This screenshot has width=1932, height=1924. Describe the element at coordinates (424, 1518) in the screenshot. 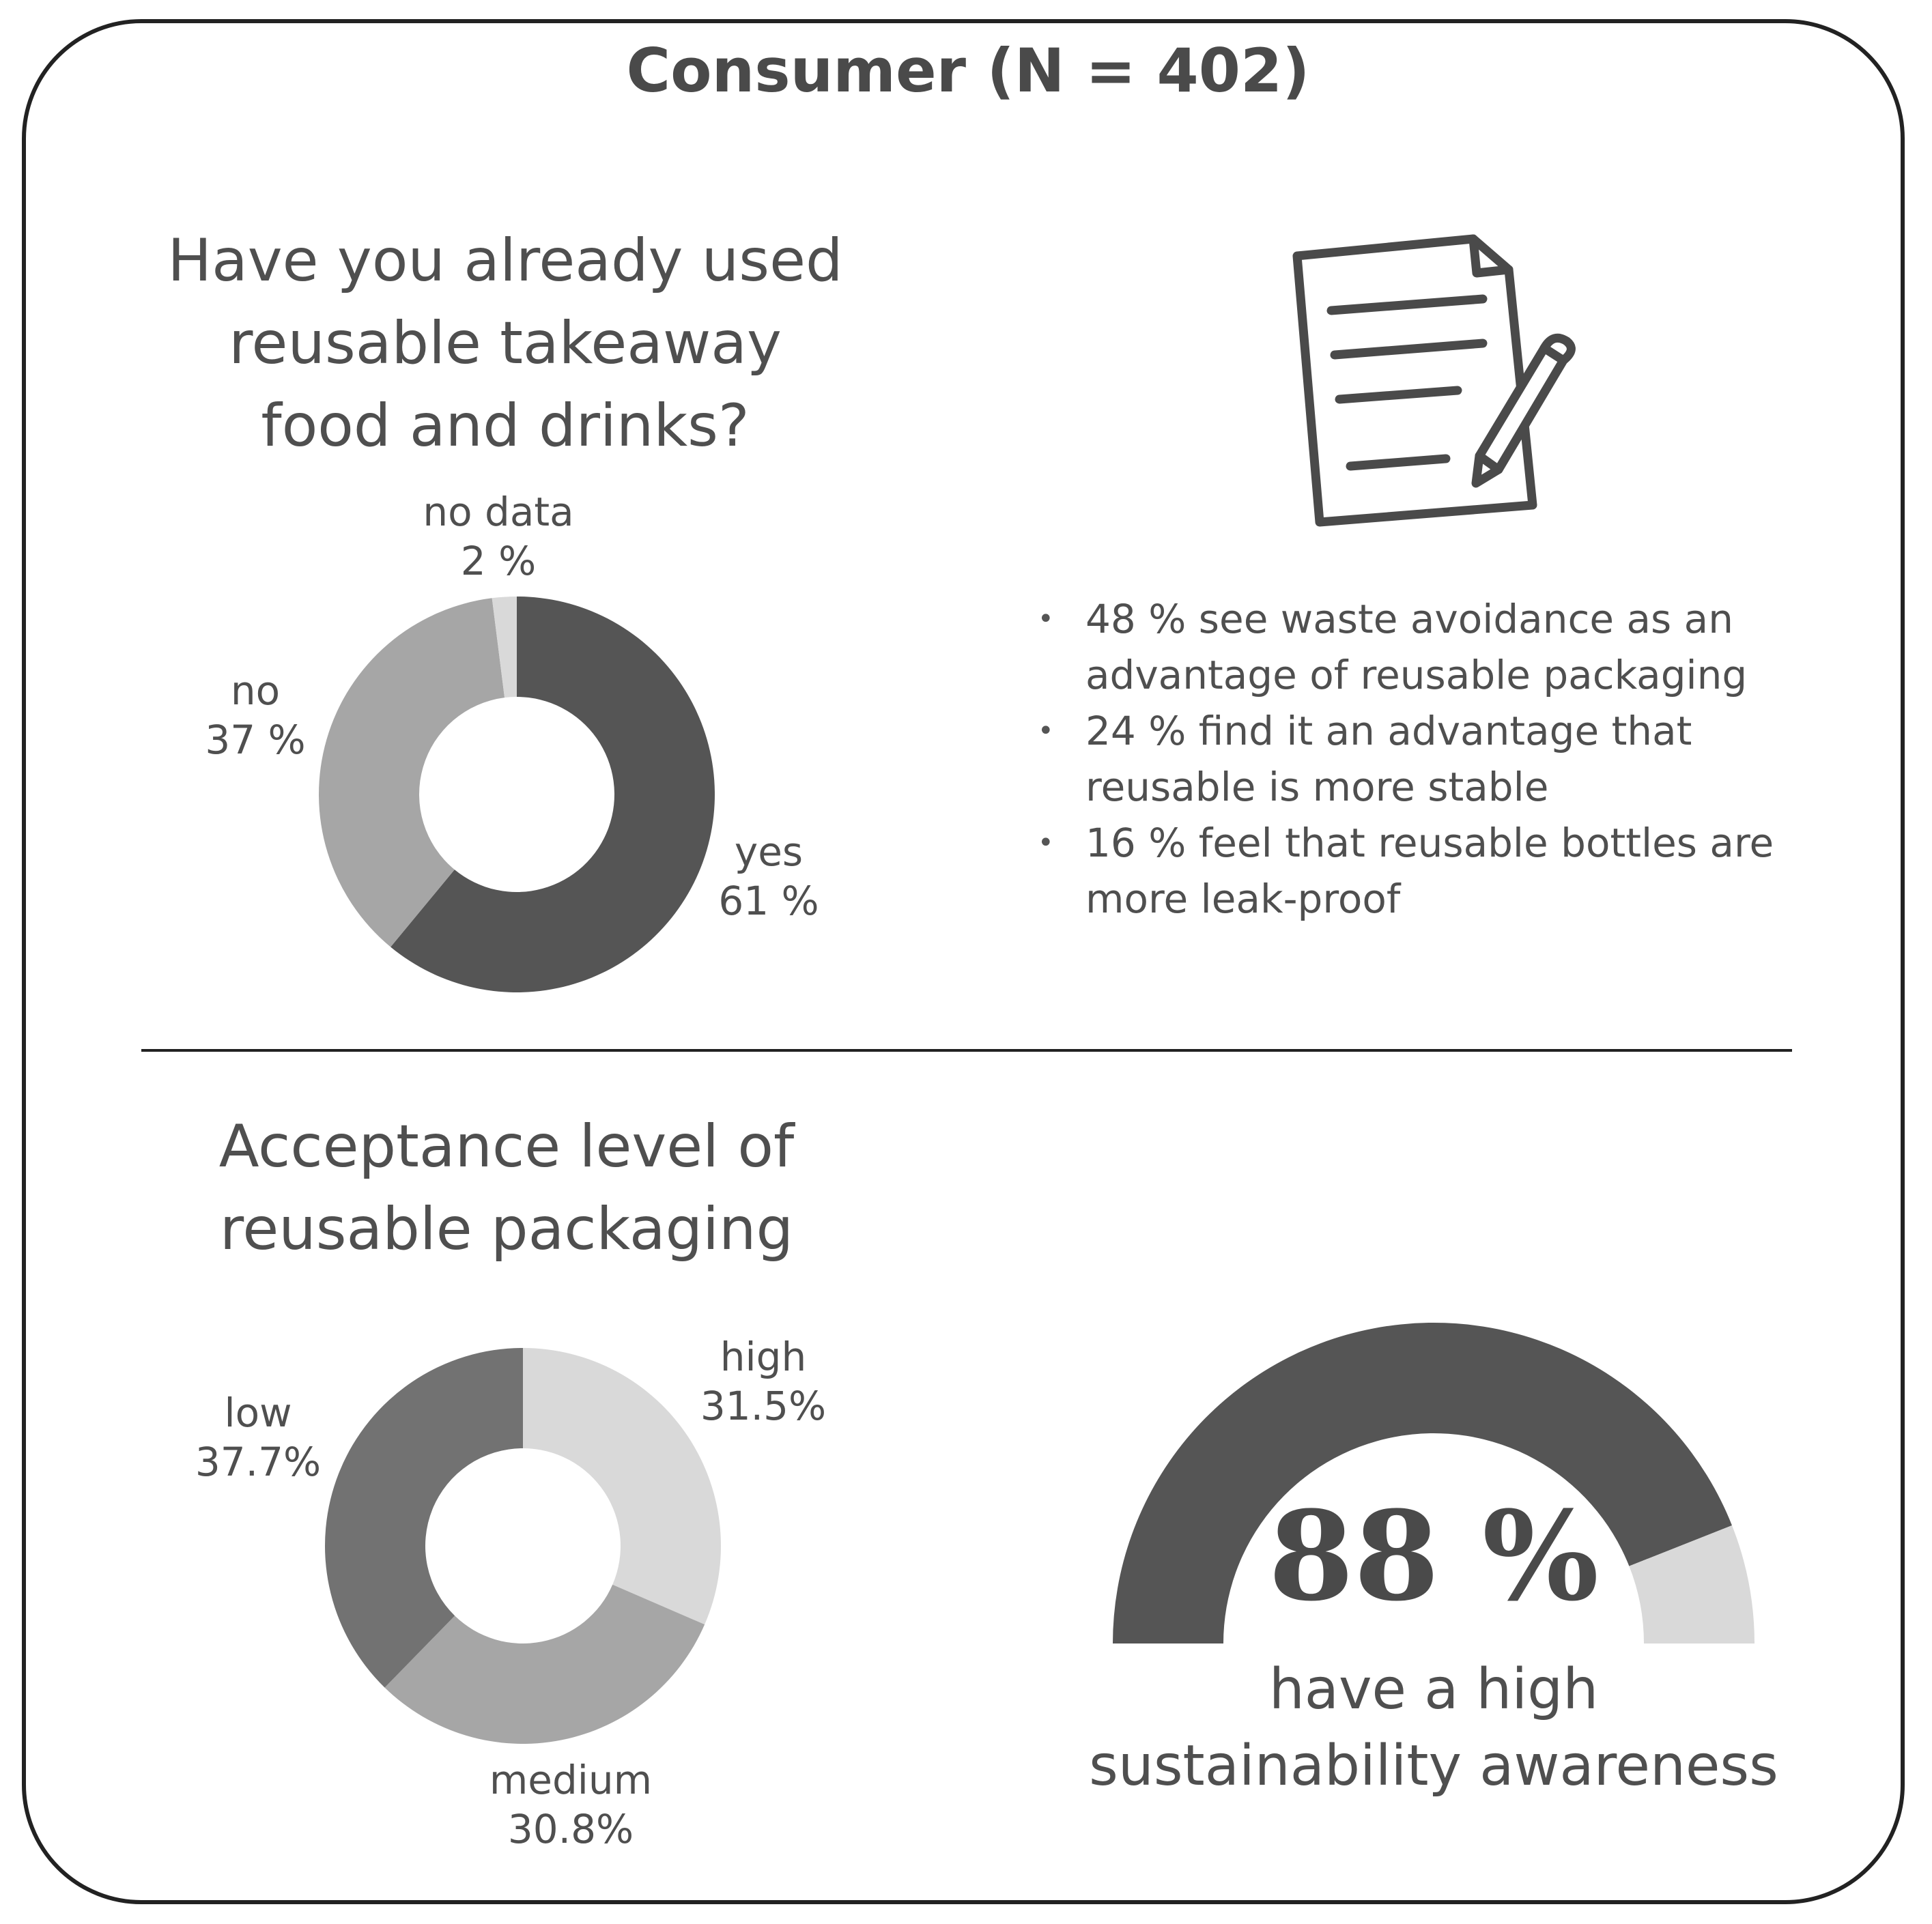

I see `slice-low` at that location.